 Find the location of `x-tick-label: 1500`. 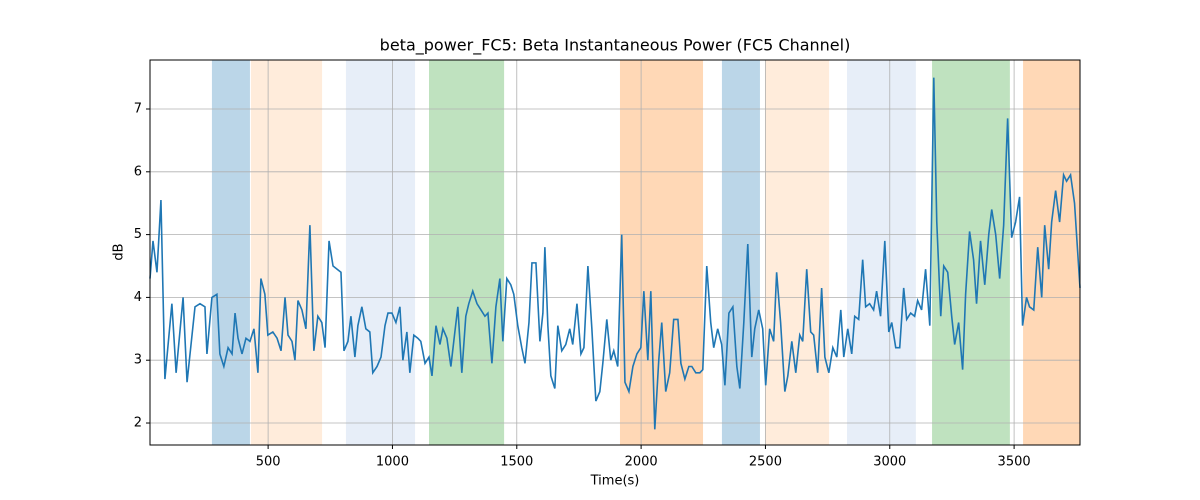

x-tick-label: 1500 is located at coordinates (516, 462).